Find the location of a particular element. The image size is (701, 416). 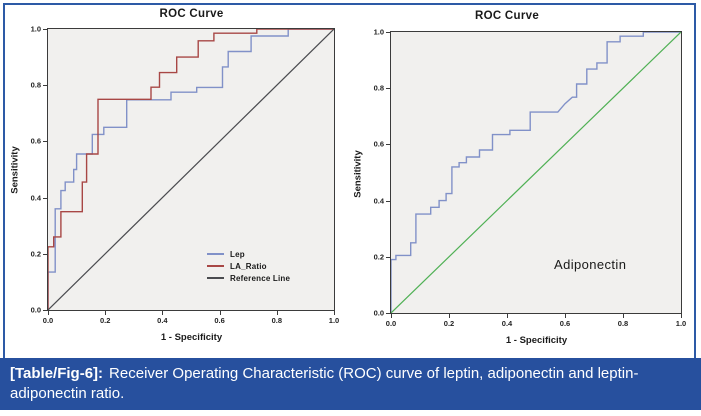

y-axis-label: Sensitivity is located at coordinates (358, 174).